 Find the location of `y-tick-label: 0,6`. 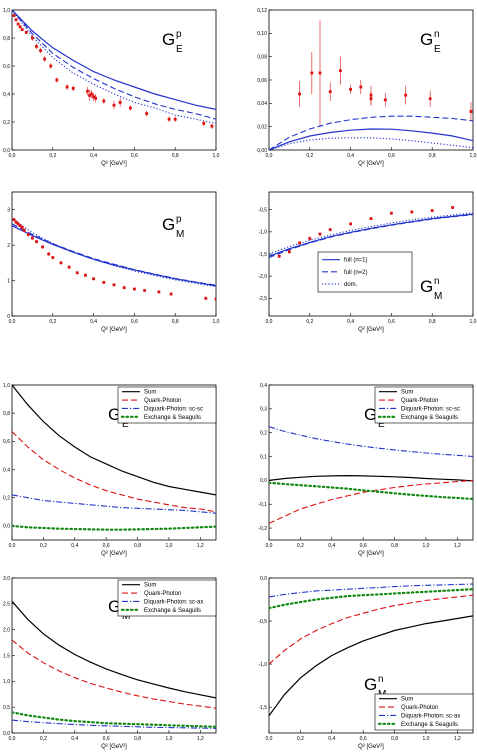

y-tick-label: 0,6 is located at coordinates (6, 67).